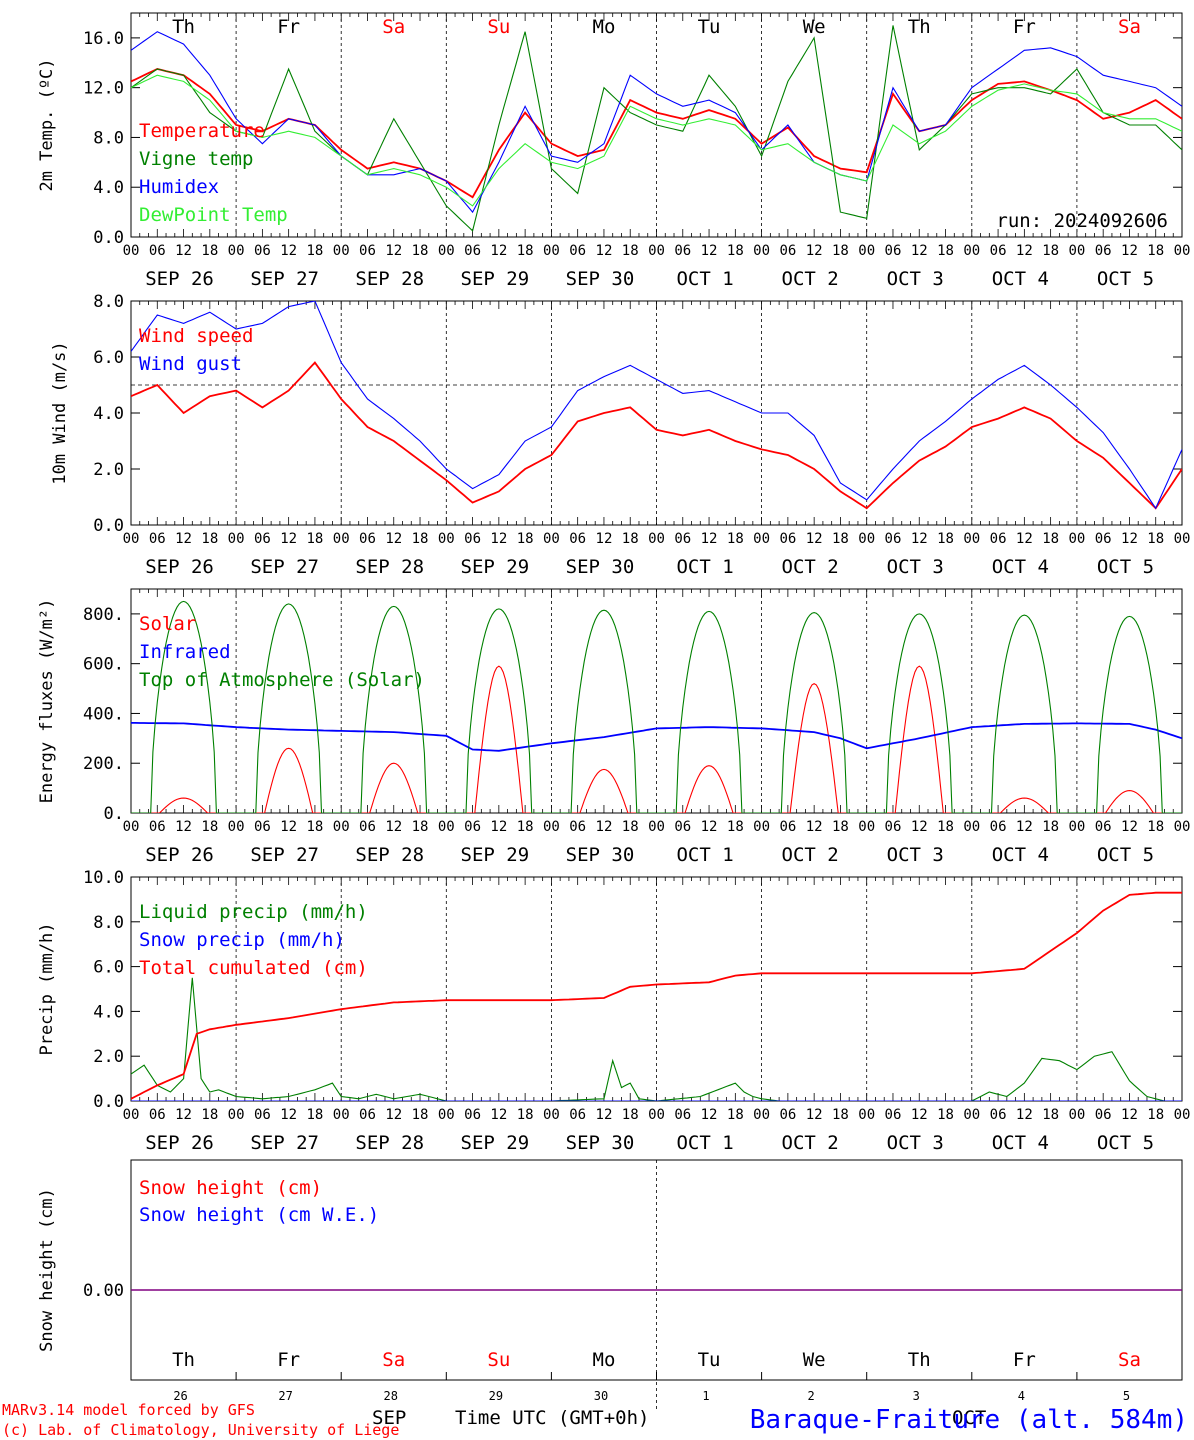  Describe the element at coordinates (202, 131) in the screenshot. I see `legend-entry: Temperature` at that location.